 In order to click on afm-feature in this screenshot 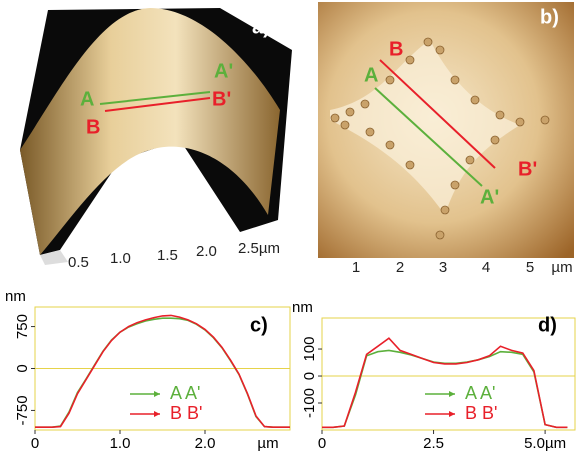, I will do `click(425, 127)`.